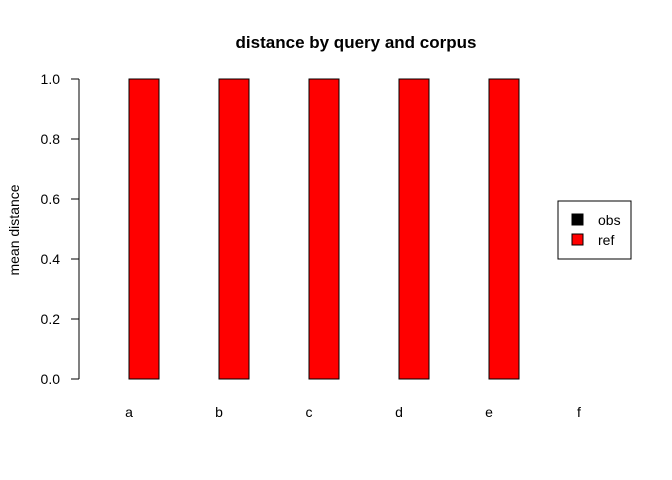 Image resolution: width=672 pixels, height=480 pixels. What do you see at coordinates (51, 379) in the screenshot?
I see `y-tick-label: 0.0` at bounding box center [51, 379].